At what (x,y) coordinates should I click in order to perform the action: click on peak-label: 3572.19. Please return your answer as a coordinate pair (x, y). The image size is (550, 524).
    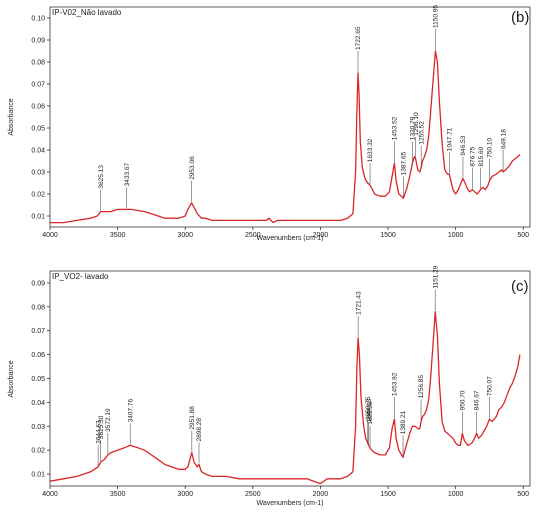
    Looking at the image, I should click on (108, 420).